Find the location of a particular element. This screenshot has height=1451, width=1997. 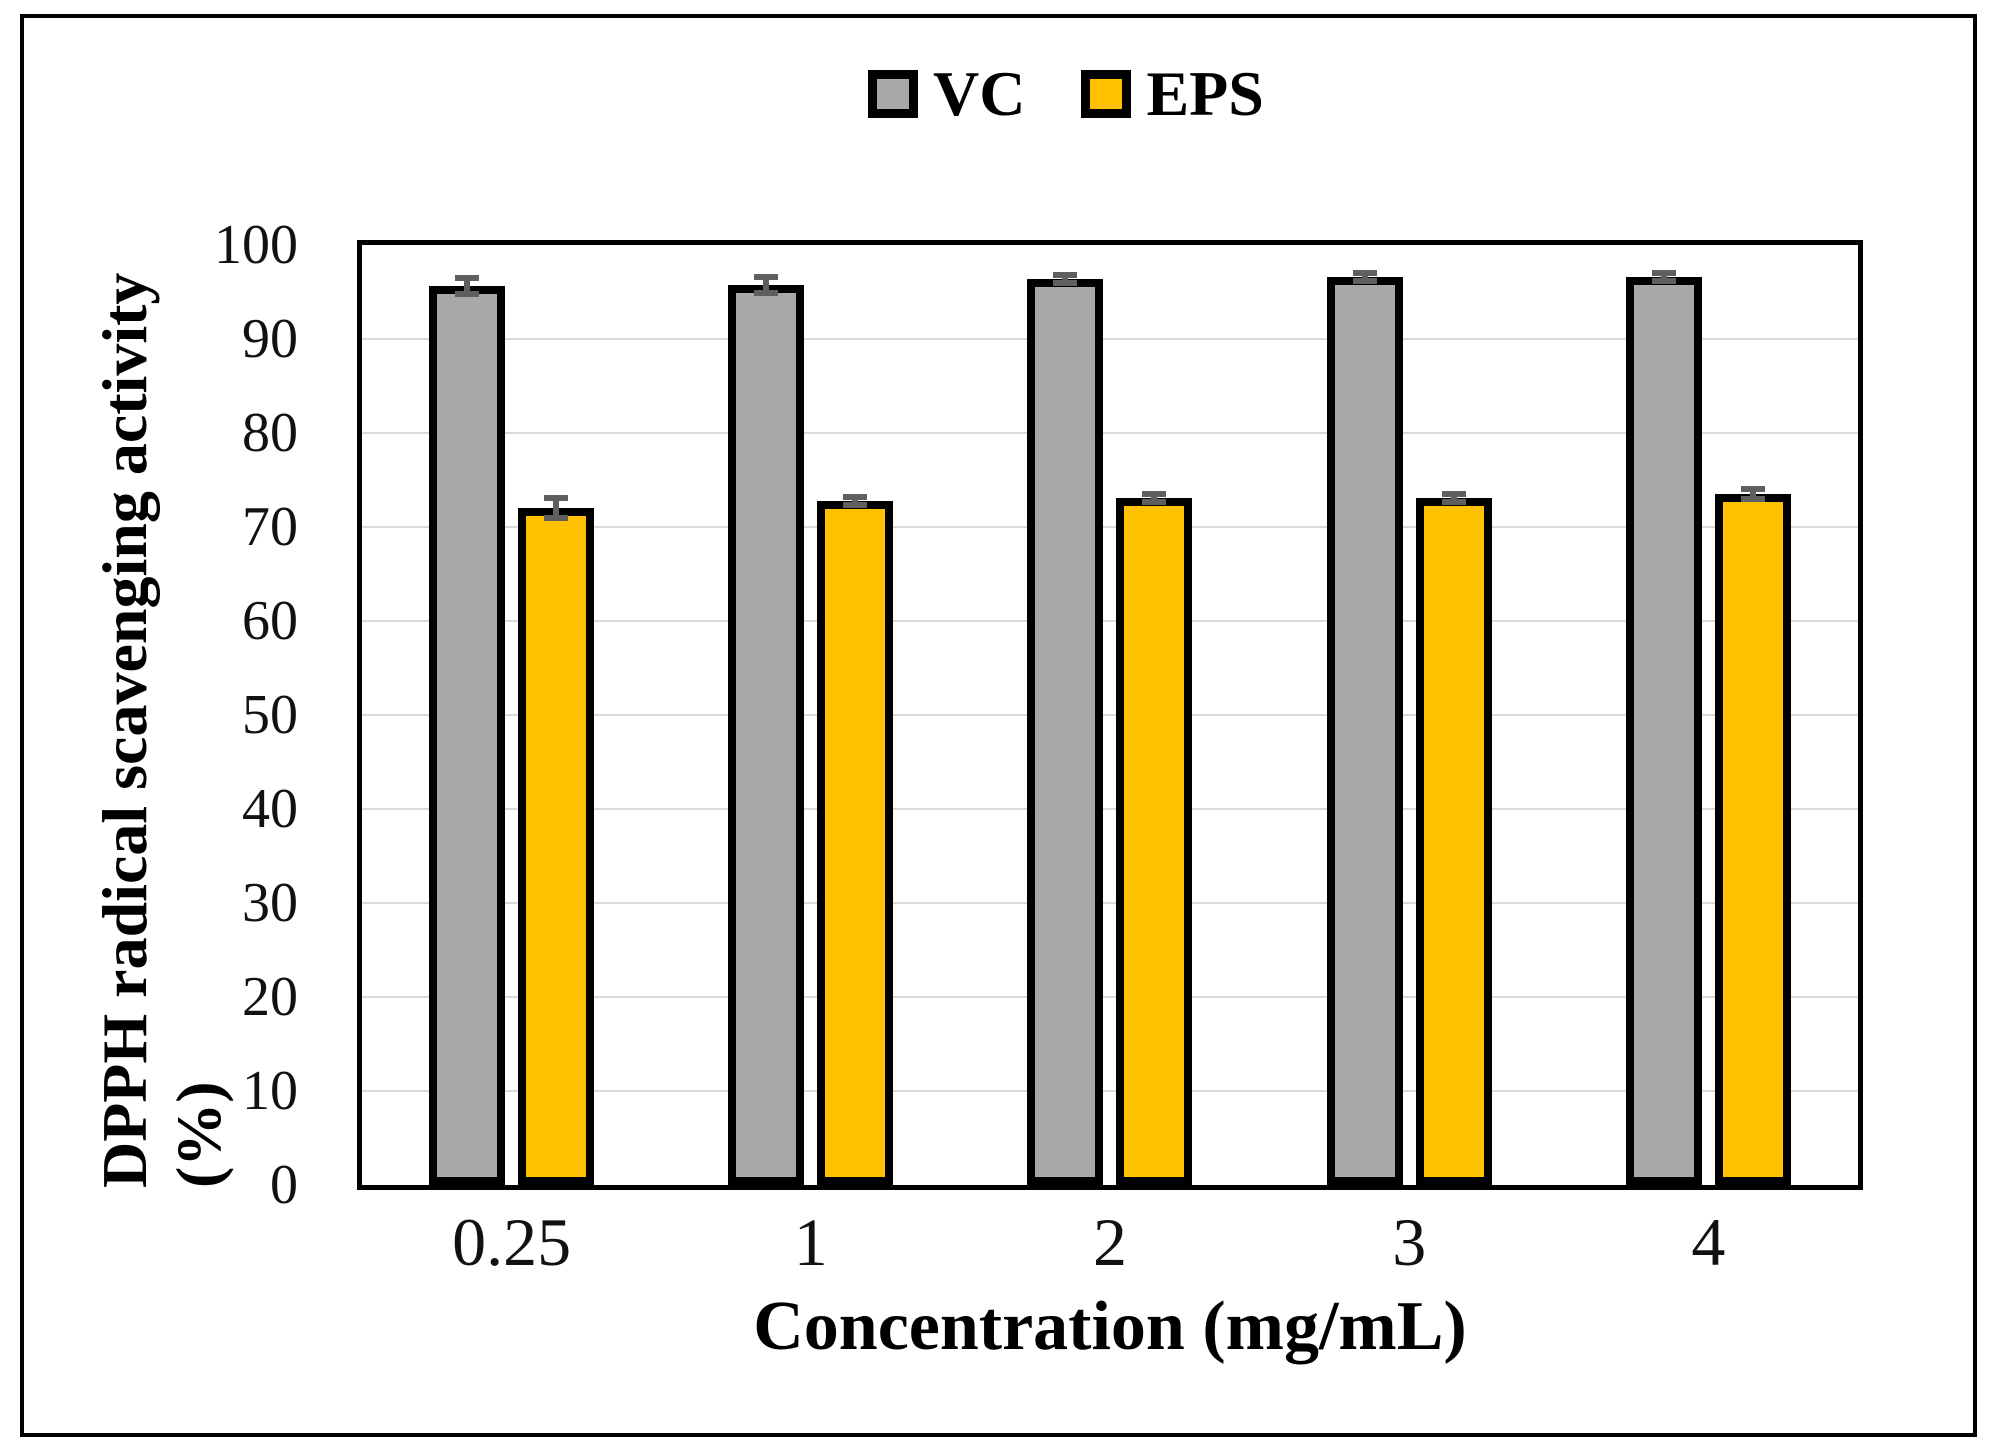

y-tick-label-0: 0 is located at coordinates (284, 1185).